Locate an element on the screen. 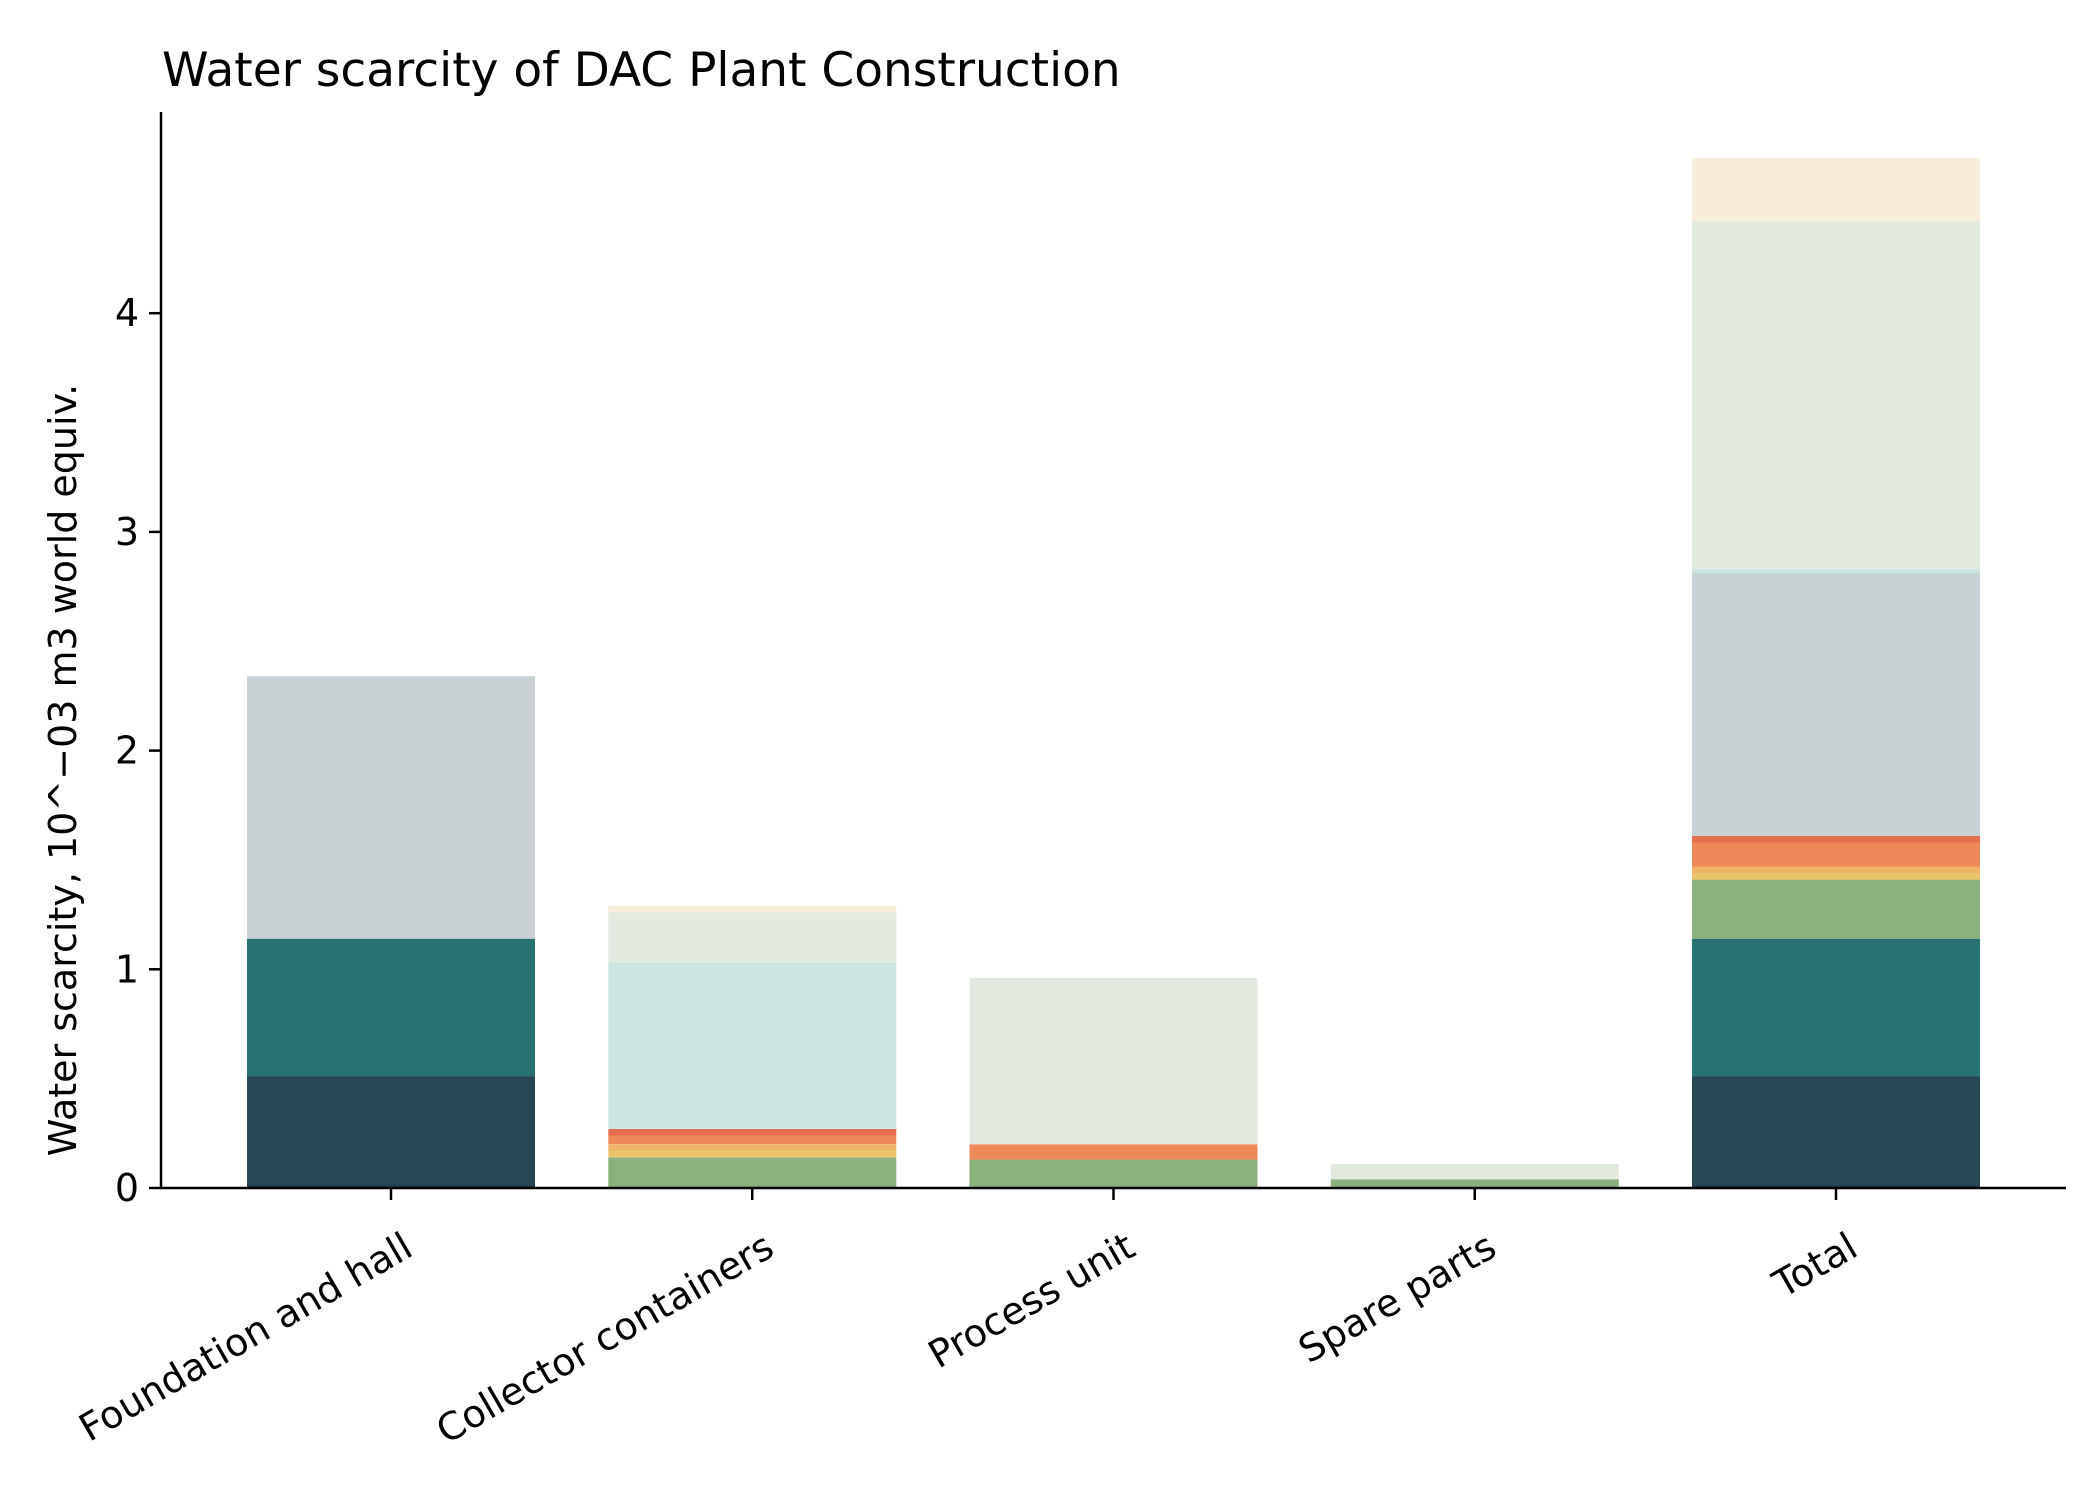 The height and width of the screenshot is (1500, 2100). x-tick-label: Total is located at coordinates (1815, 1265).